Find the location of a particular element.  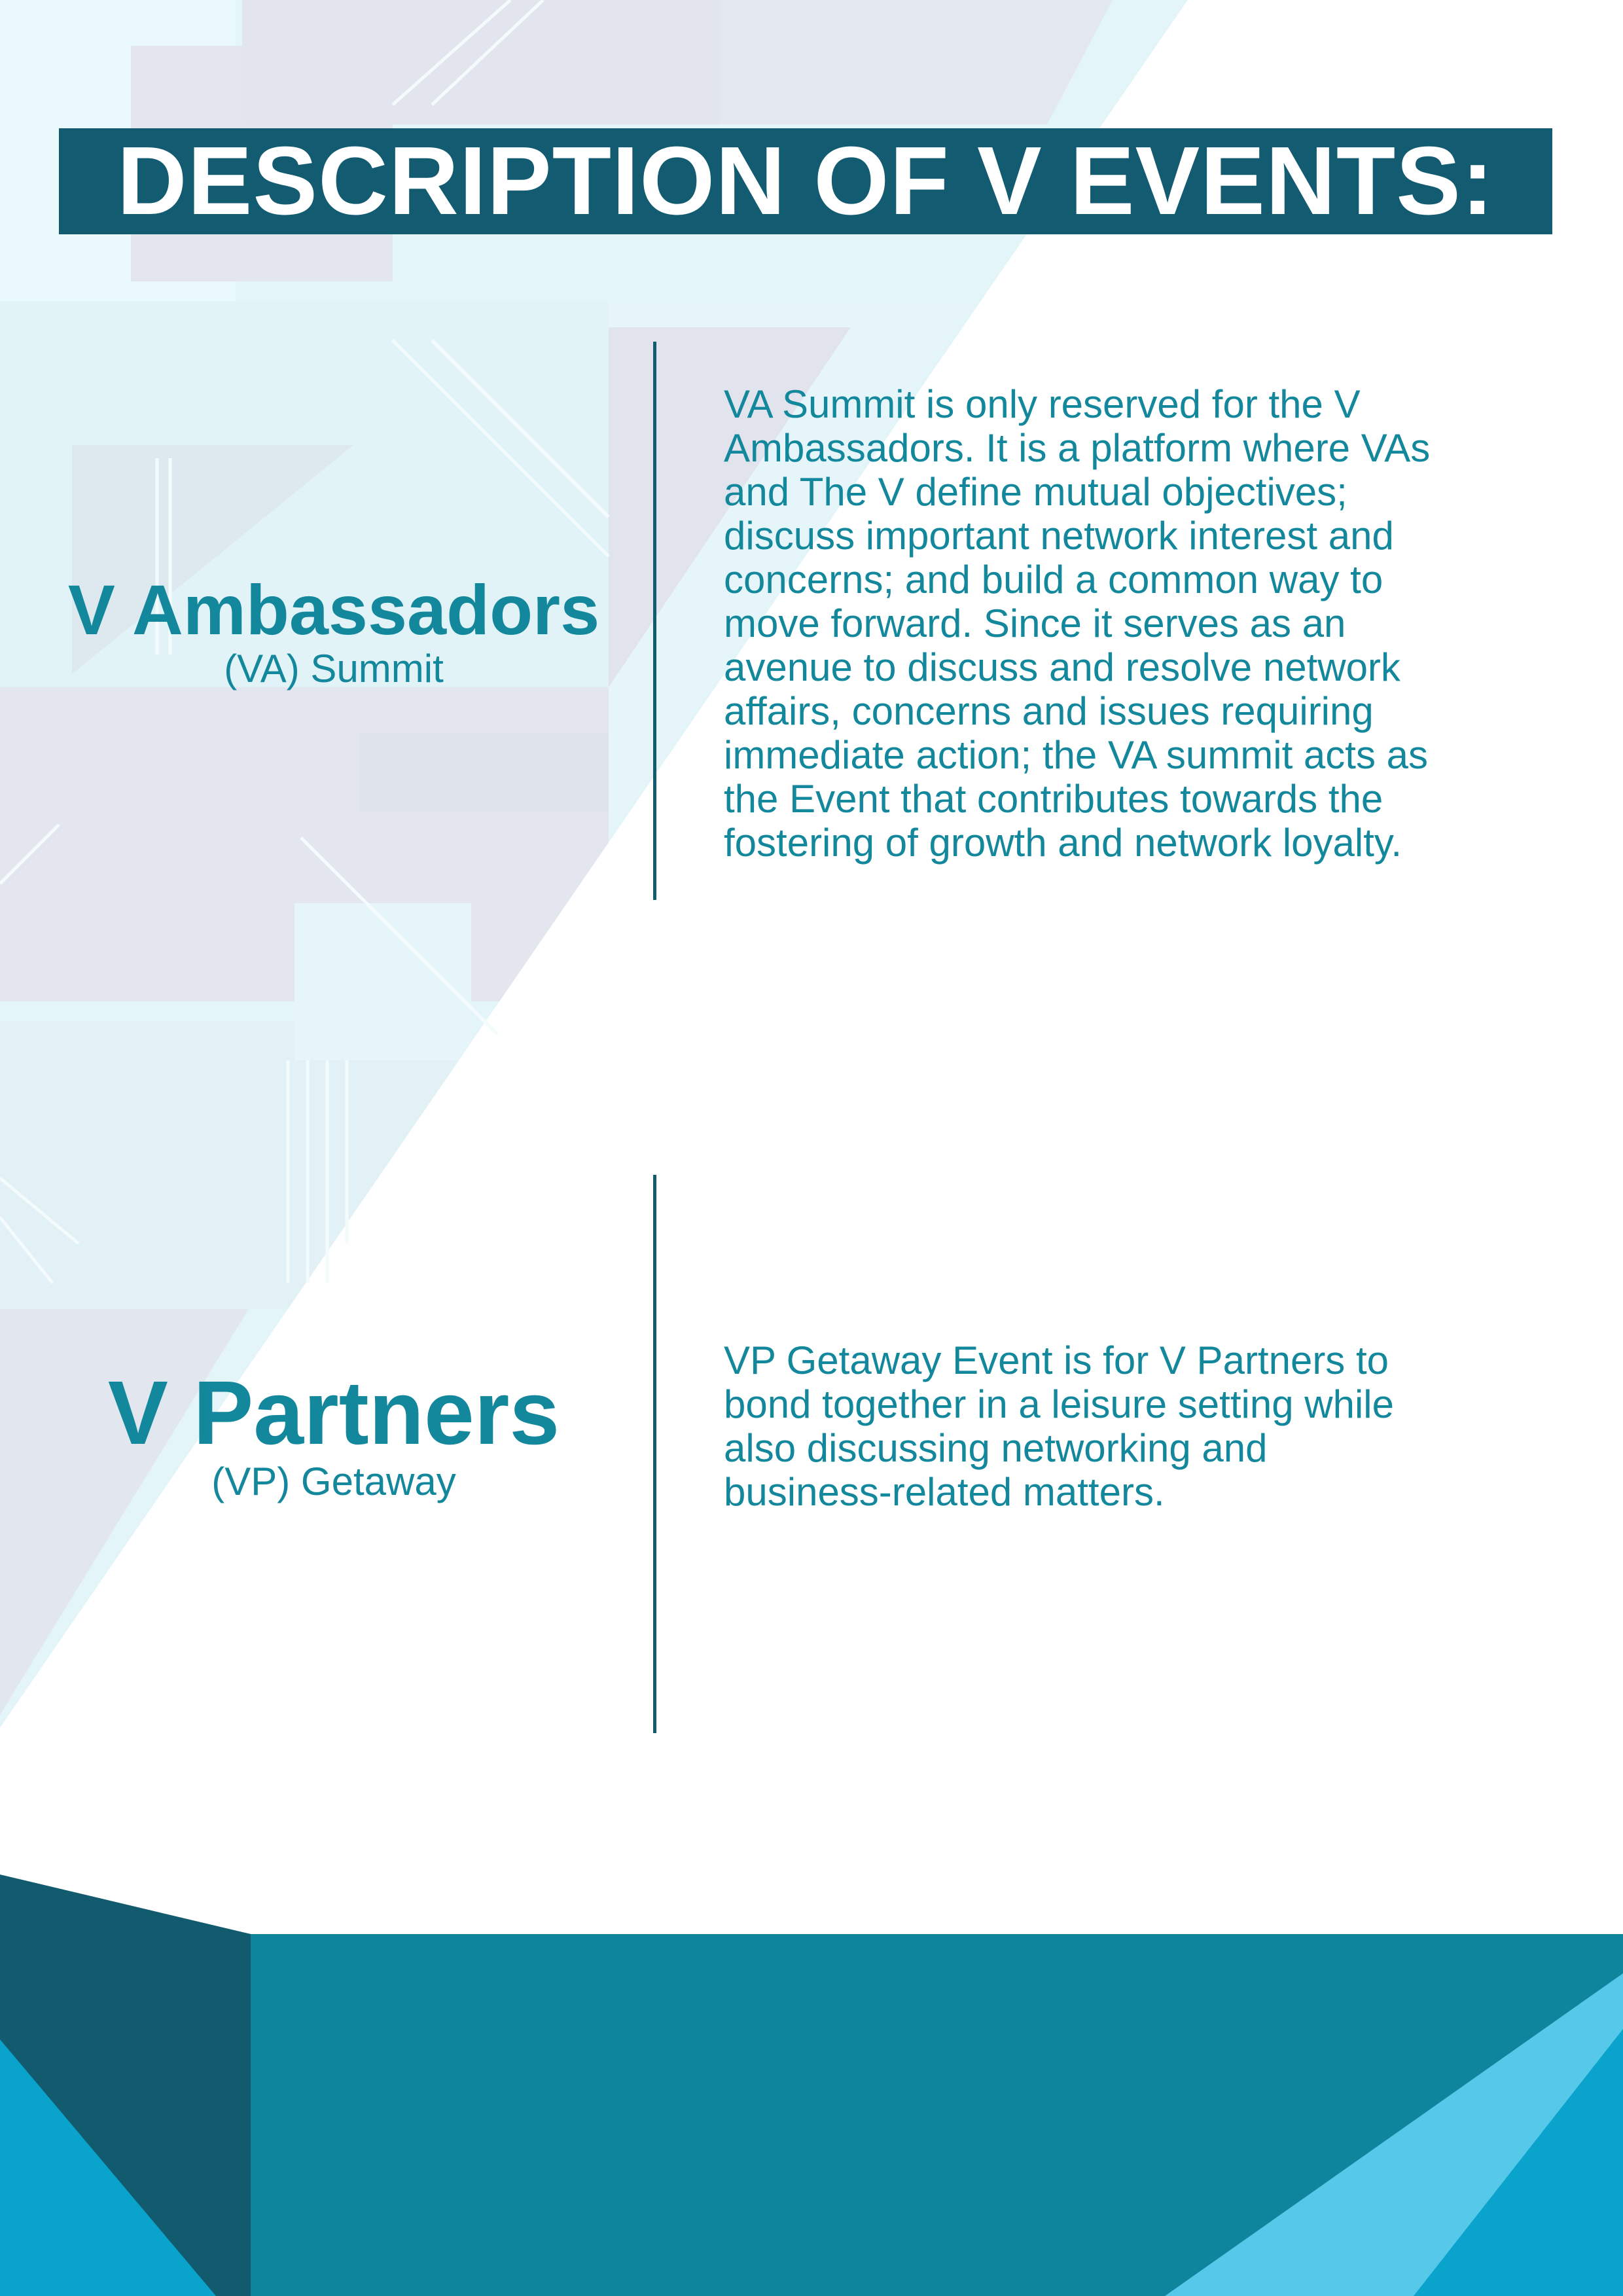

page-title: DESCRIPTION OF V EVENTS: is located at coordinates (805, 181).